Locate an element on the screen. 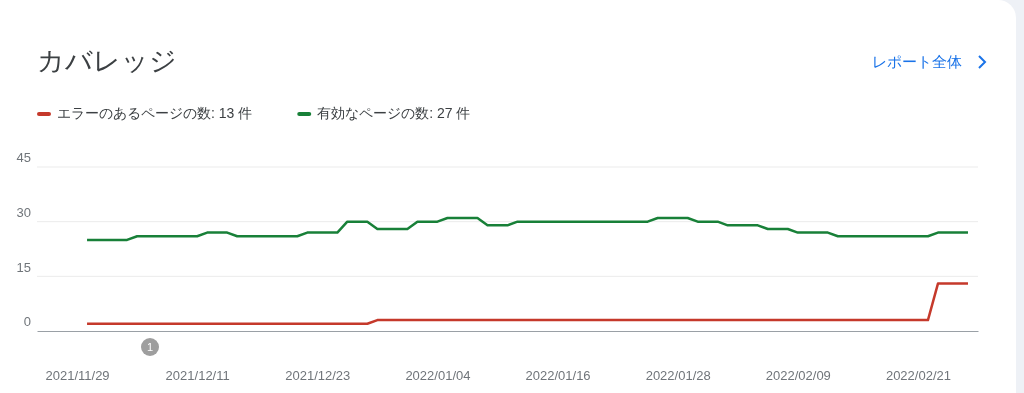  x-tick-label: 2022/02/09 is located at coordinates (798, 376).